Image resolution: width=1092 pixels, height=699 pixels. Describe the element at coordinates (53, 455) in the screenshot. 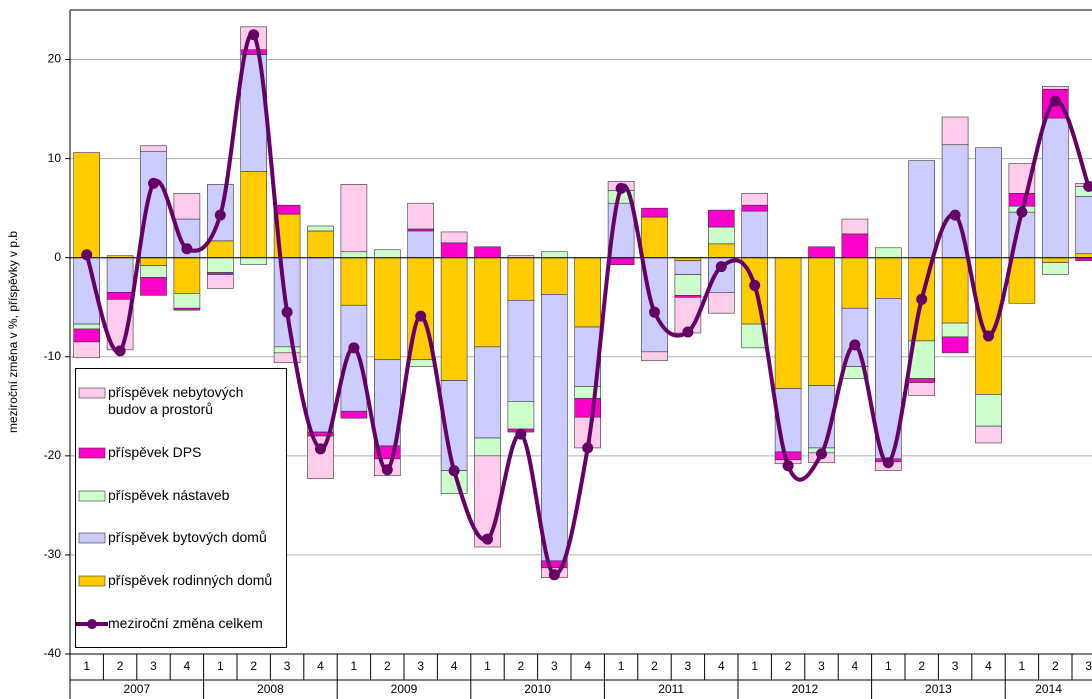

I see `y-tick-label: -20` at that location.